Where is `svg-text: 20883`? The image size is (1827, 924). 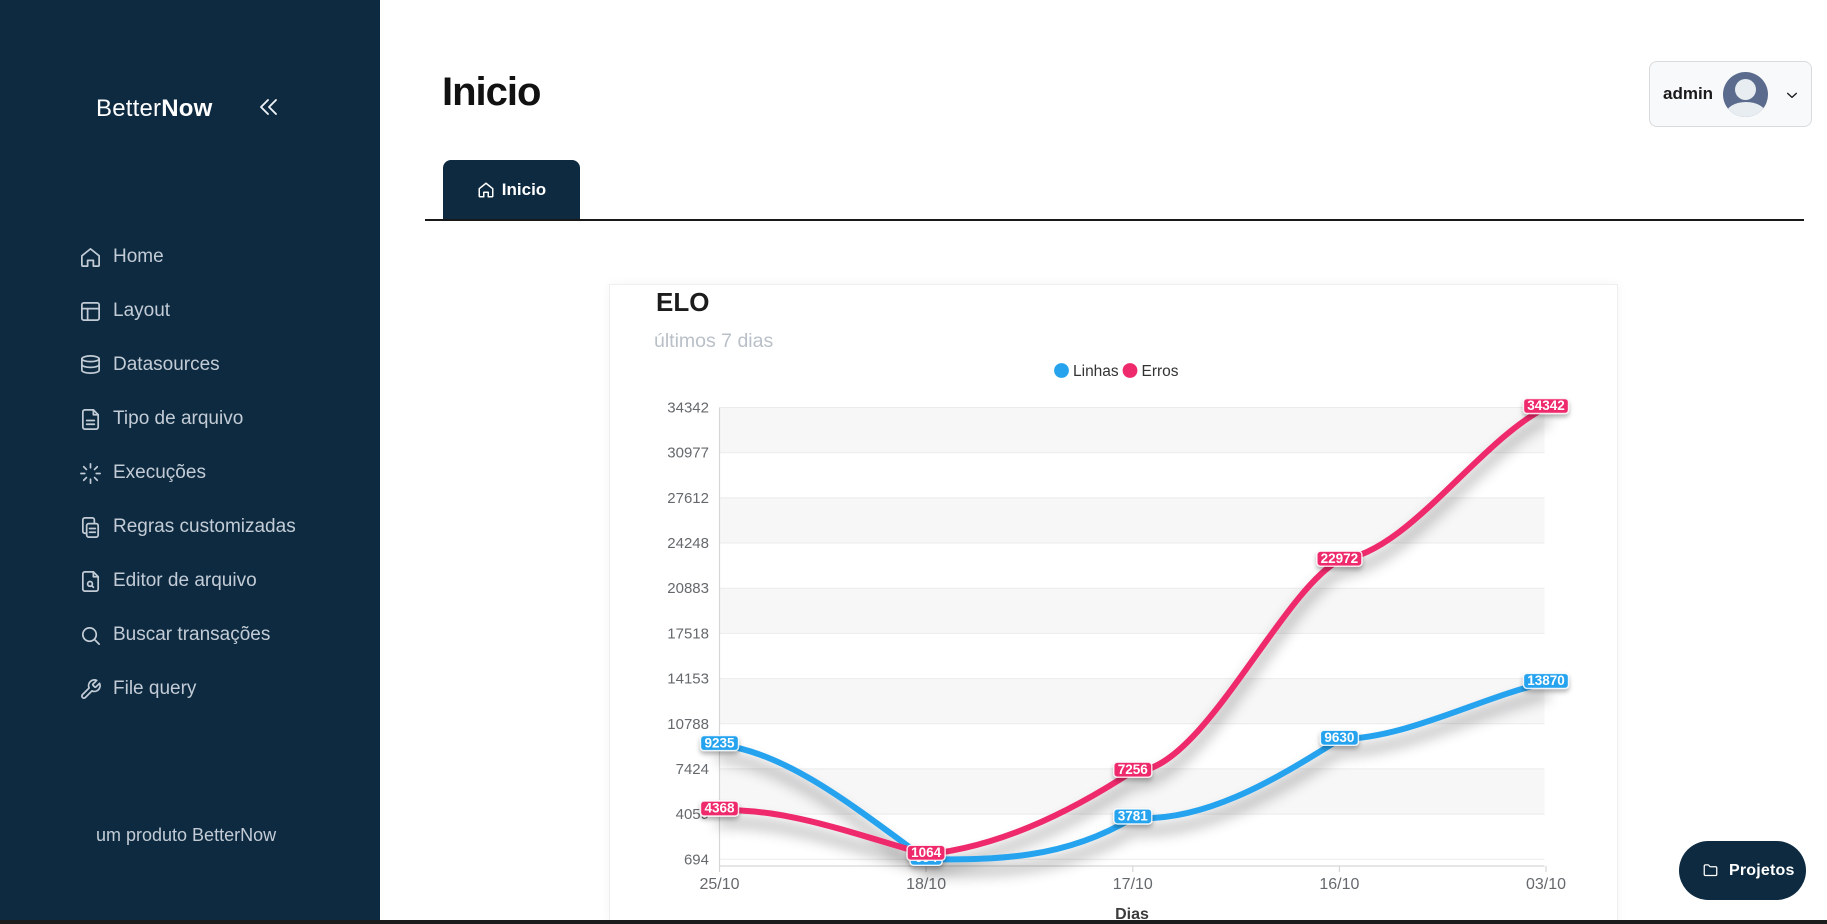 svg-text: 20883 is located at coordinates (688, 588).